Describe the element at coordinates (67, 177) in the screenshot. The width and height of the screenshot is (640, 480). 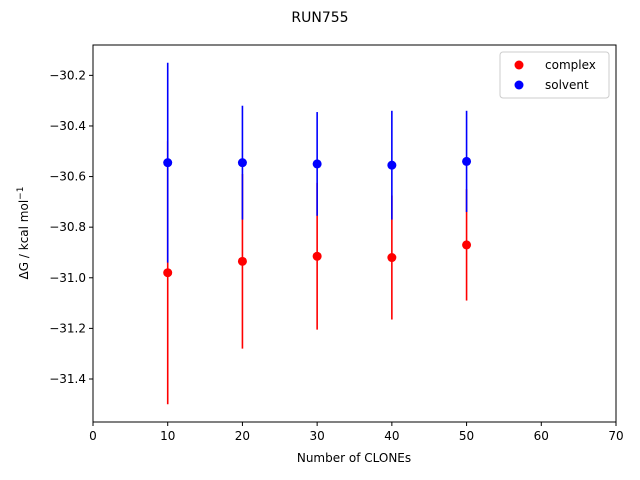
I see `y-tick-label: −30.6` at that location.